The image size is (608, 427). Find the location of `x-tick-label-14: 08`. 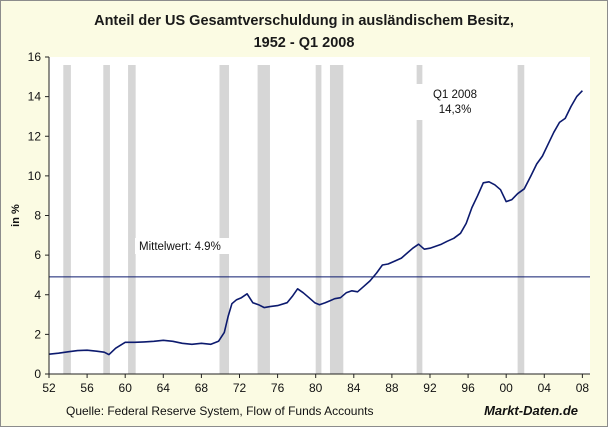

x-tick-label-14: 08 is located at coordinates (583, 388).